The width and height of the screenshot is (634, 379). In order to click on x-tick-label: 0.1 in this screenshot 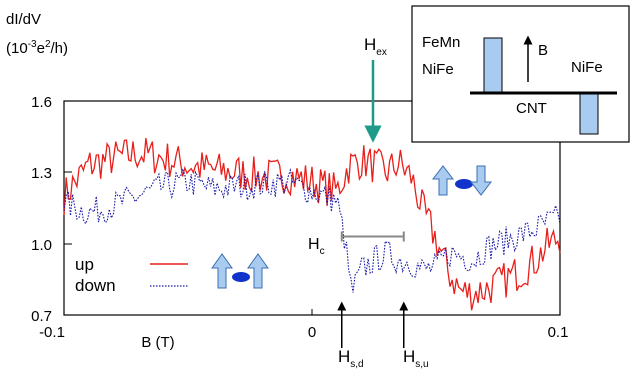, I will do `click(558, 332)`.